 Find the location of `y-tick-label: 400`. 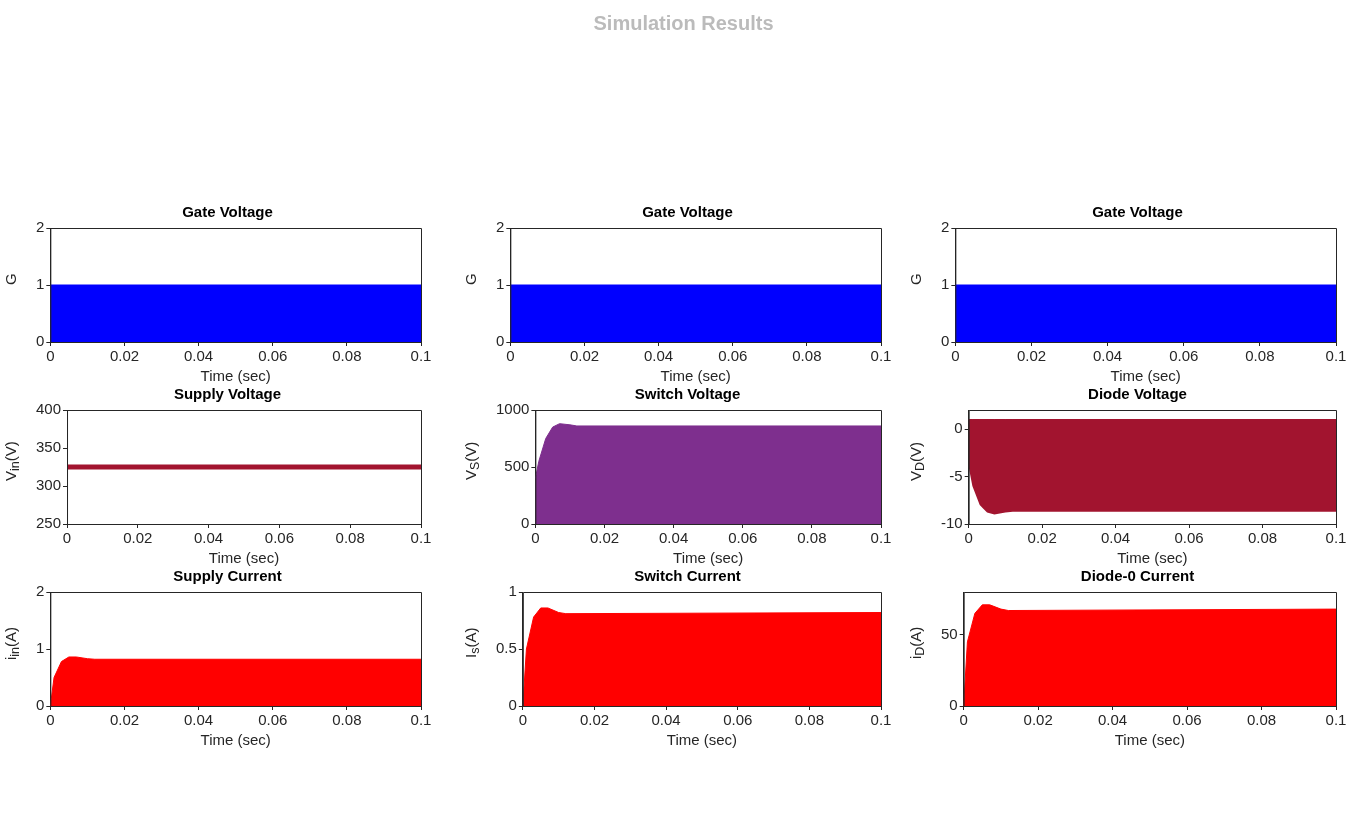

y-tick-label: 400 is located at coordinates (49, 409).